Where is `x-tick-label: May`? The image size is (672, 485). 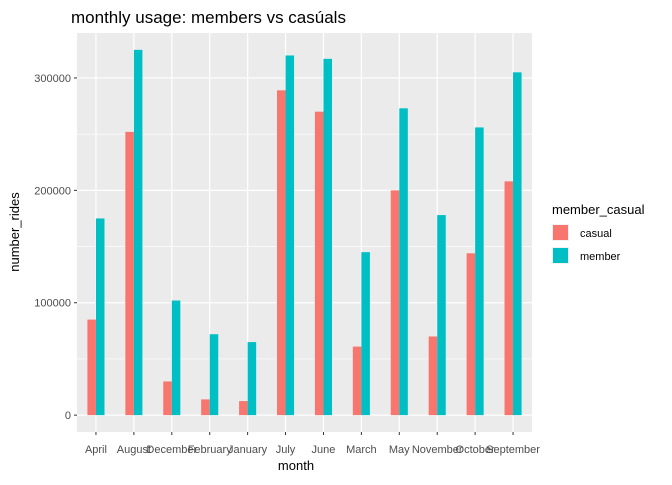 x-tick-label: May is located at coordinates (399, 450).